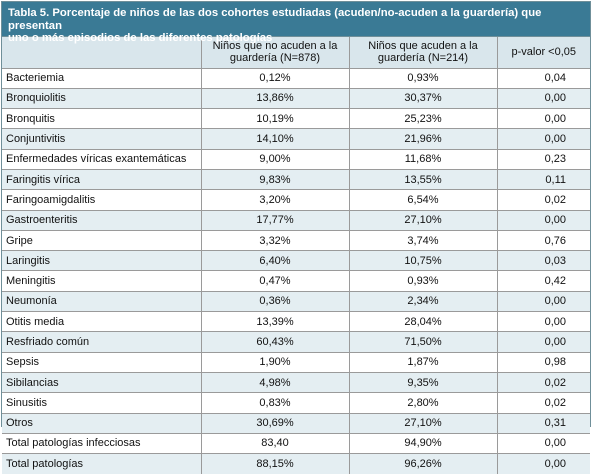  I want to click on header-guarderia: Niños que acuden a la guardería (N=214), so click(423, 53).